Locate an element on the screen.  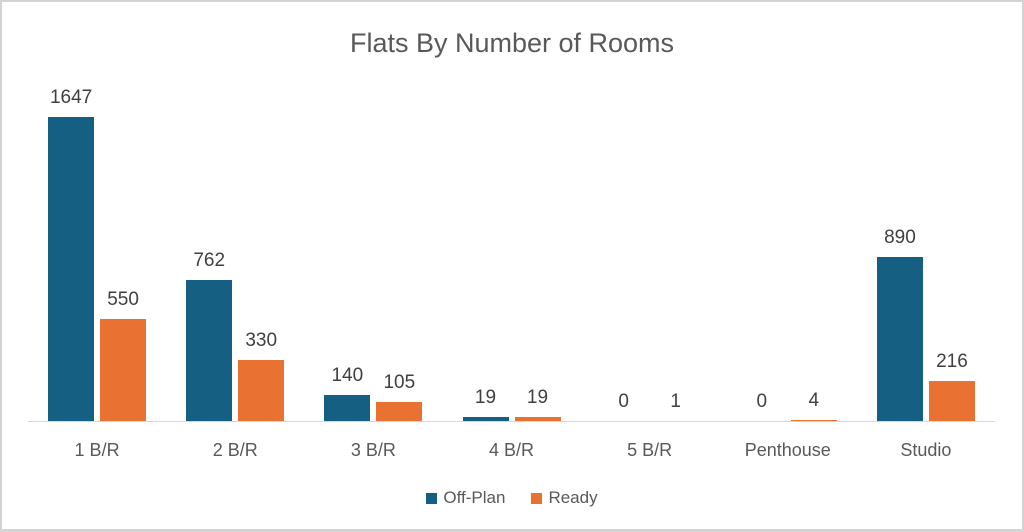
bar-off-plan-4-b-r is located at coordinates (485, 419).